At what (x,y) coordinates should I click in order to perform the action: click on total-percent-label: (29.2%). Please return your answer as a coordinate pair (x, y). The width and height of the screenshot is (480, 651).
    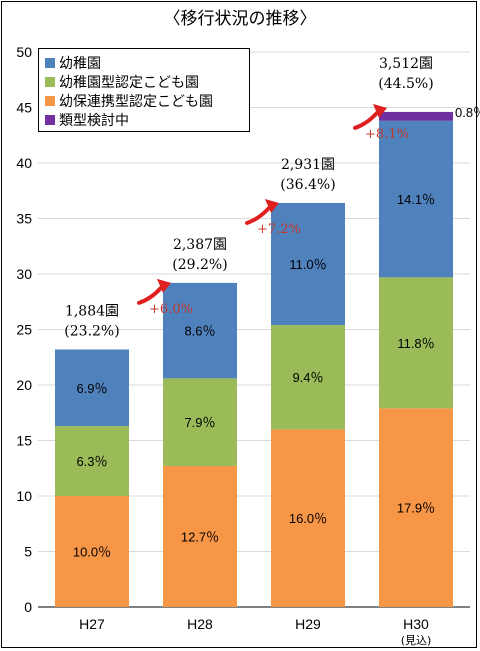
    Looking at the image, I should click on (199, 265).